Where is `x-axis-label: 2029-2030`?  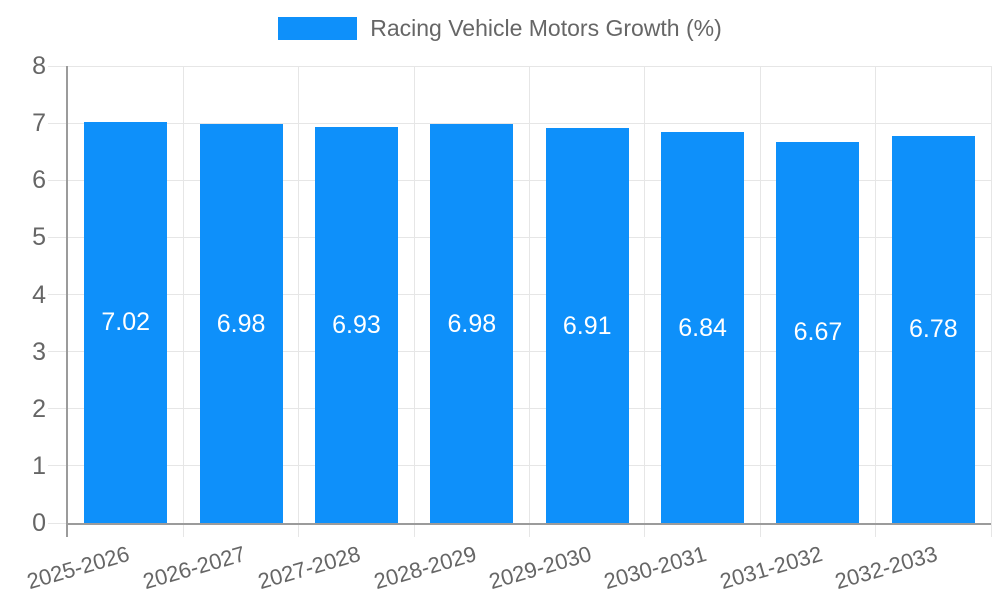 x-axis-label: 2029-2030 is located at coordinates (540, 568).